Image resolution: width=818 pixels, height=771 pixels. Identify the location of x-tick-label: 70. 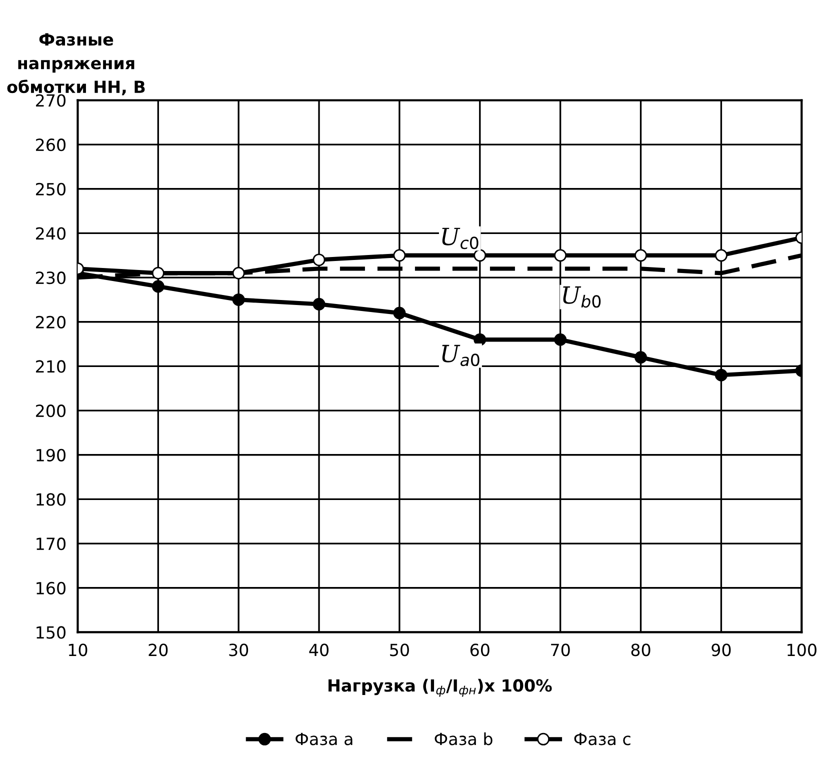
(560, 650).